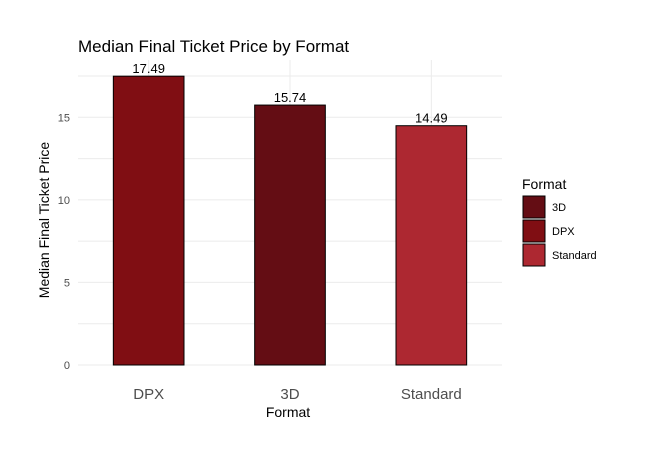 This screenshot has height=458, width=646. What do you see at coordinates (67, 283) in the screenshot?
I see `y-tick-label: 5` at bounding box center [67, 283].